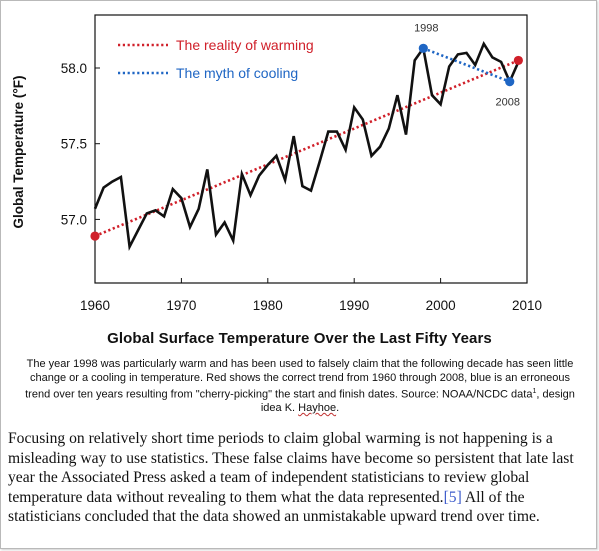  I want to click on legend-warming-label: The reality of warming, so click(245, 45).